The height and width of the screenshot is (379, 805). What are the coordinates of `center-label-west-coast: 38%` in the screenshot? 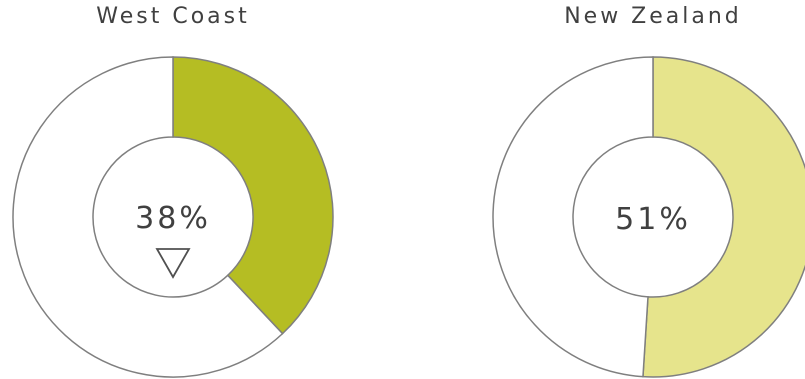 It's located at (173, 218).